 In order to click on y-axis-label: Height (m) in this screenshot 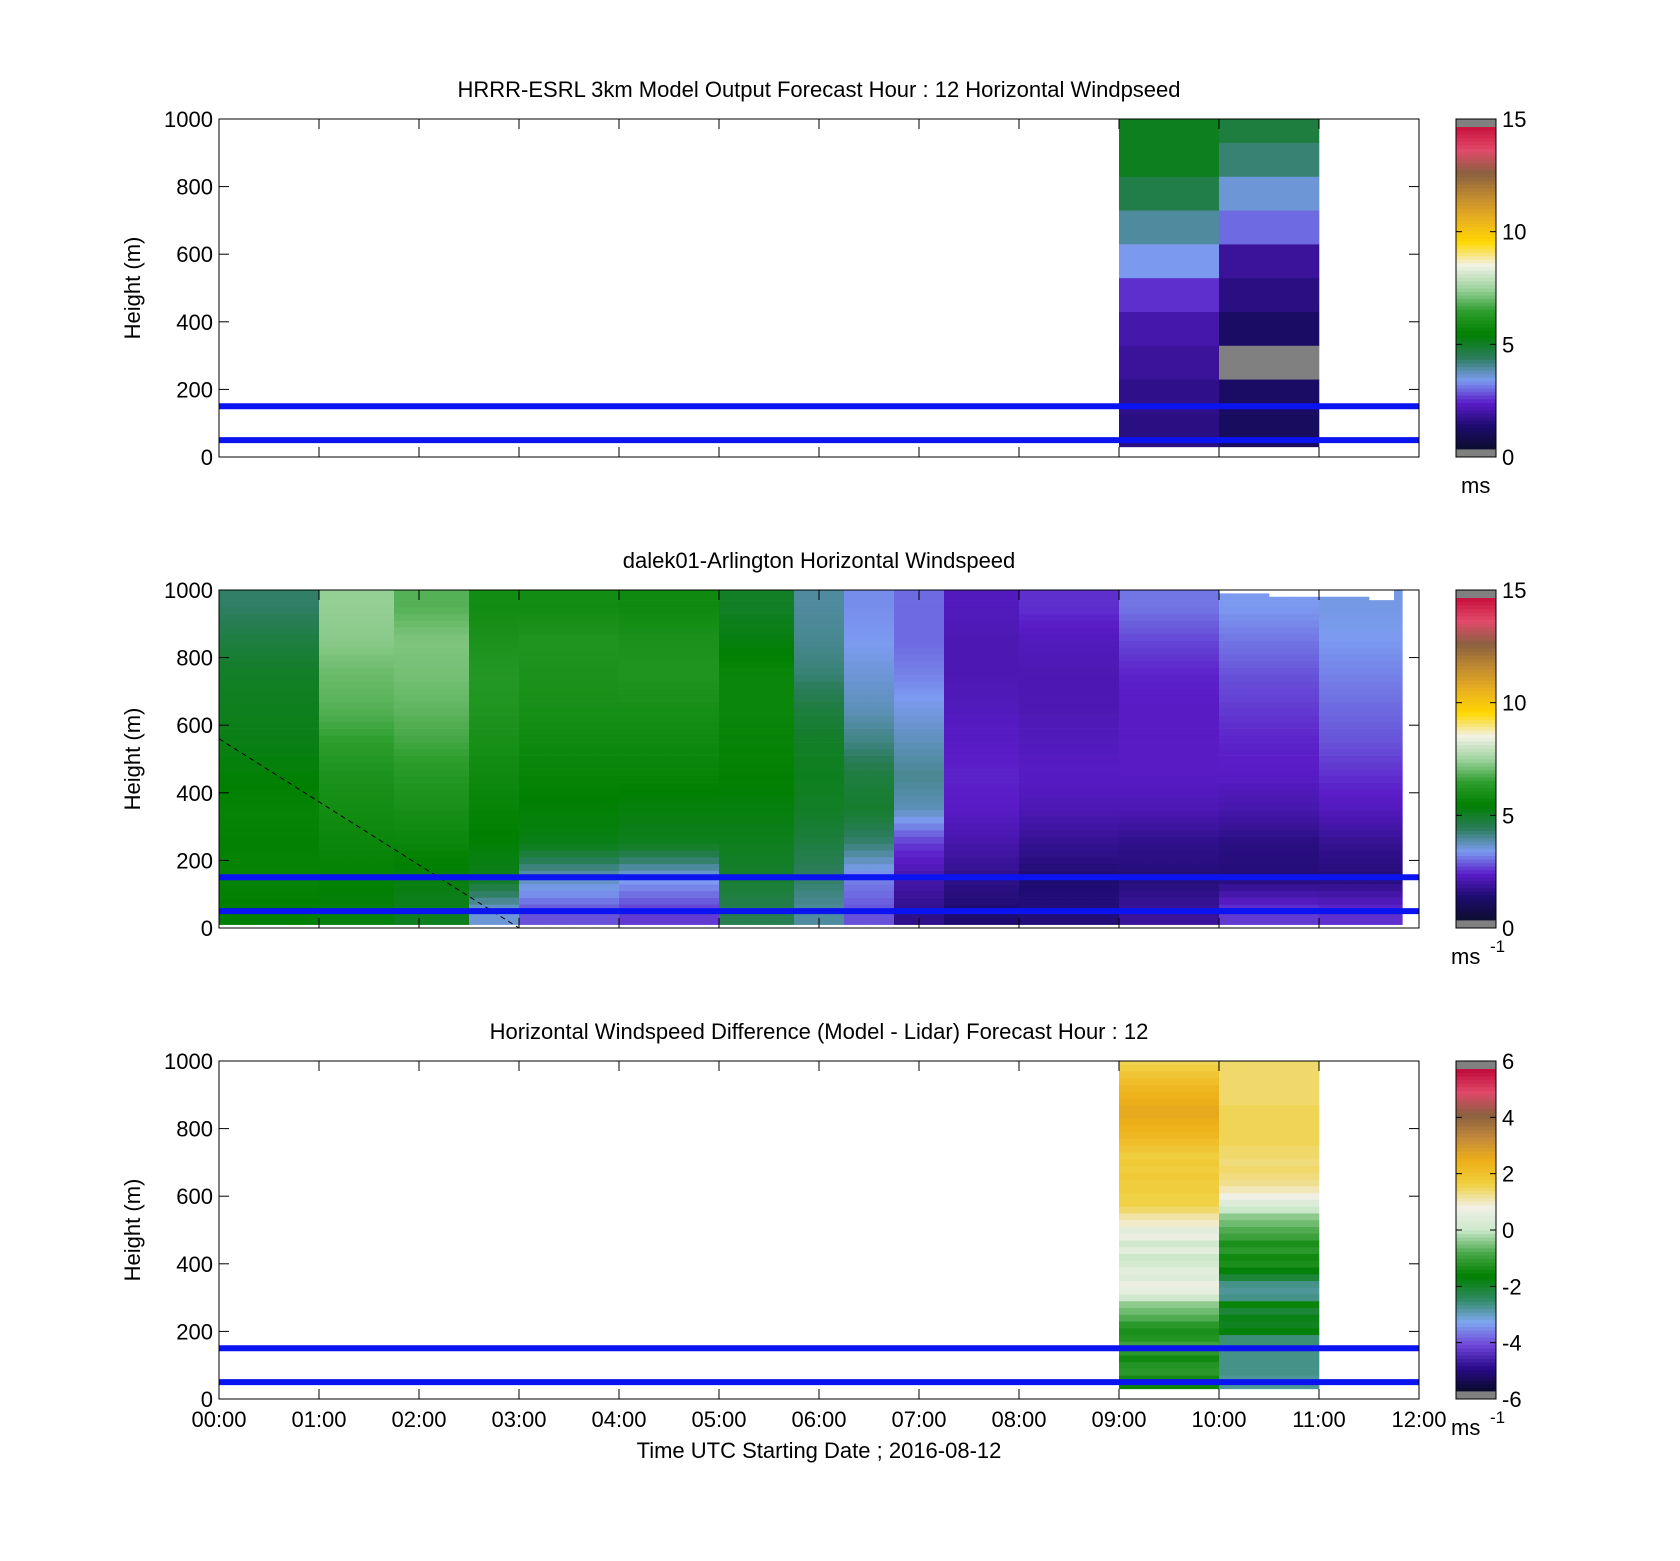, I will do `click(132, 759)`.